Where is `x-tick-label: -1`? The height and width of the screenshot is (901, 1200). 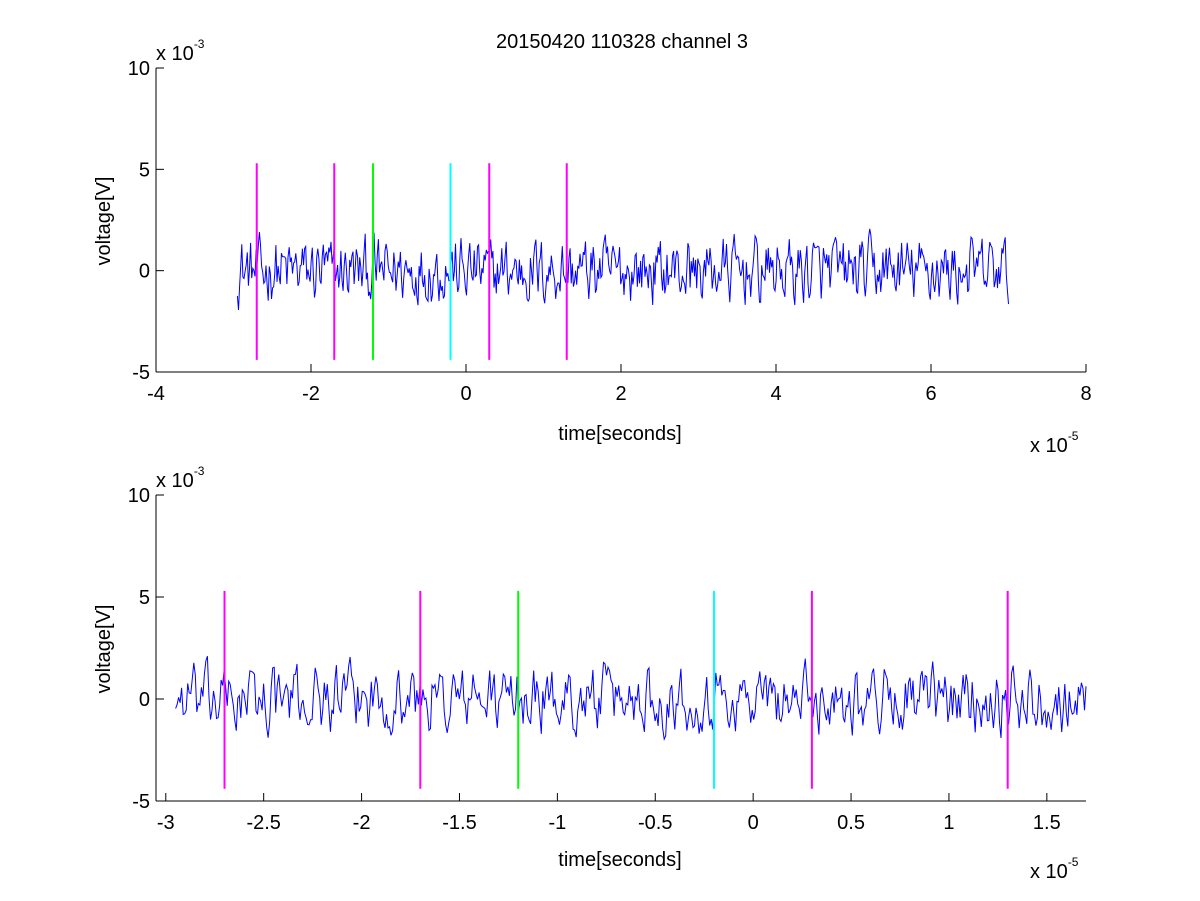
x-tick-label: -1 is located at coordinates (557, 823).